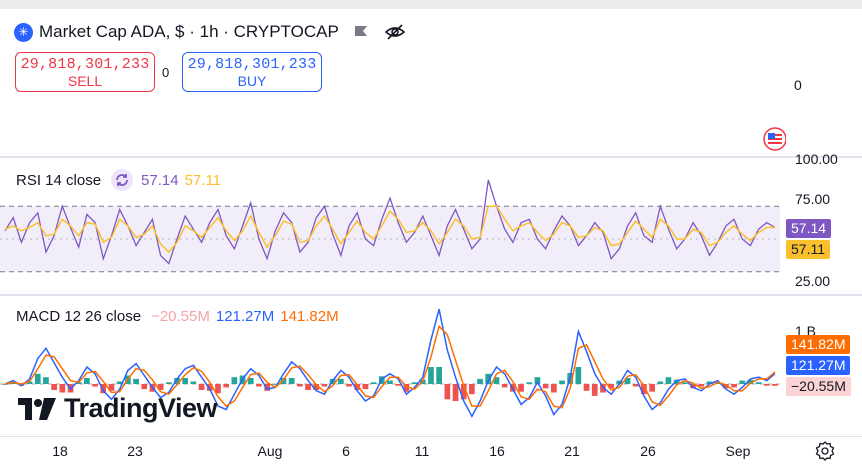  What do you see at coordinates (189, 31) in the screenshot?
I see `symbol-title: Market Cap ADA, $ · 1h · CRYPTOCAP` at bounding box center [189, 31].